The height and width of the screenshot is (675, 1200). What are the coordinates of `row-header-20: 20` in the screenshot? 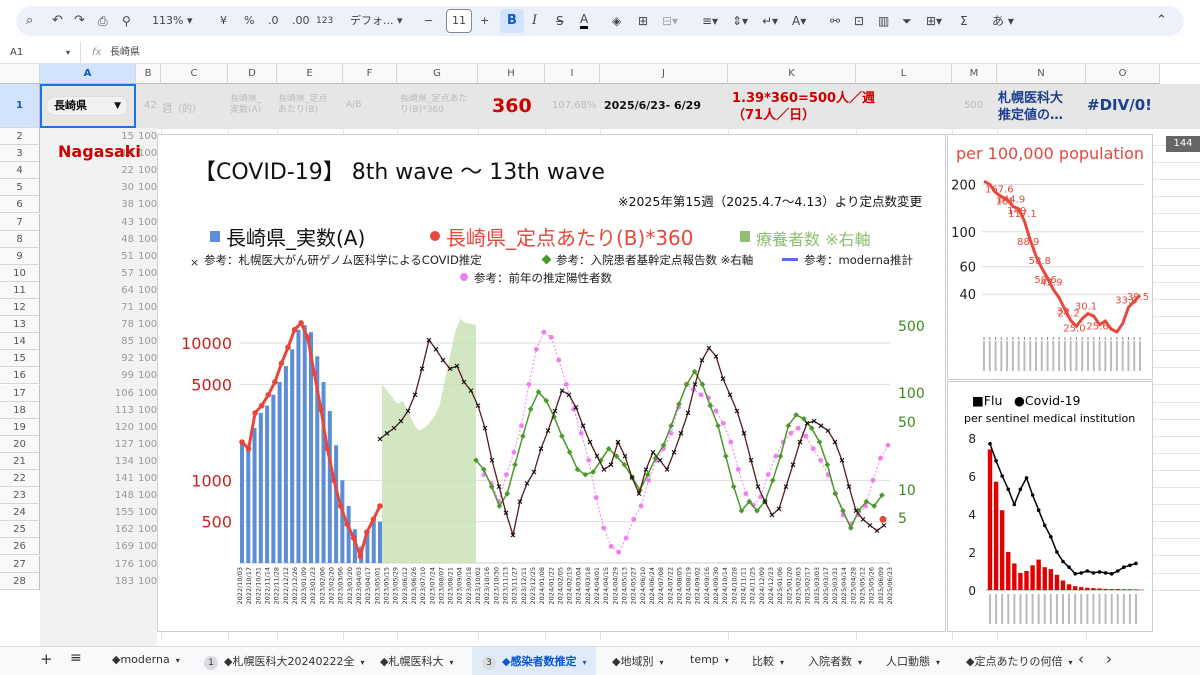 It's located at (20, 444).